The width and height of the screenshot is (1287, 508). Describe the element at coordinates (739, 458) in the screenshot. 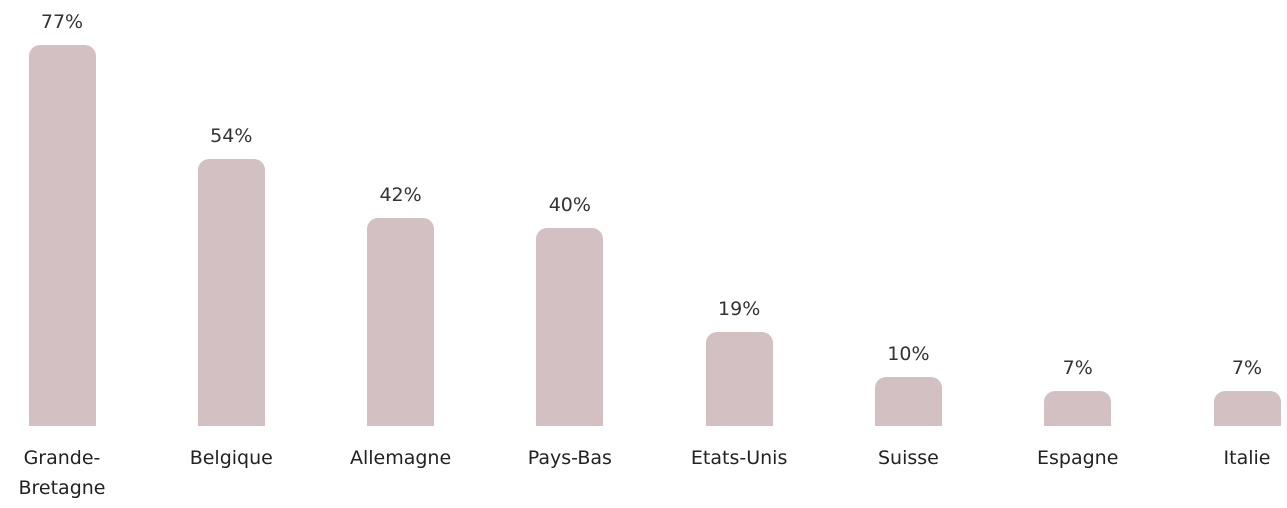

I see `x-tick-label: Etats-Unis` at that location.